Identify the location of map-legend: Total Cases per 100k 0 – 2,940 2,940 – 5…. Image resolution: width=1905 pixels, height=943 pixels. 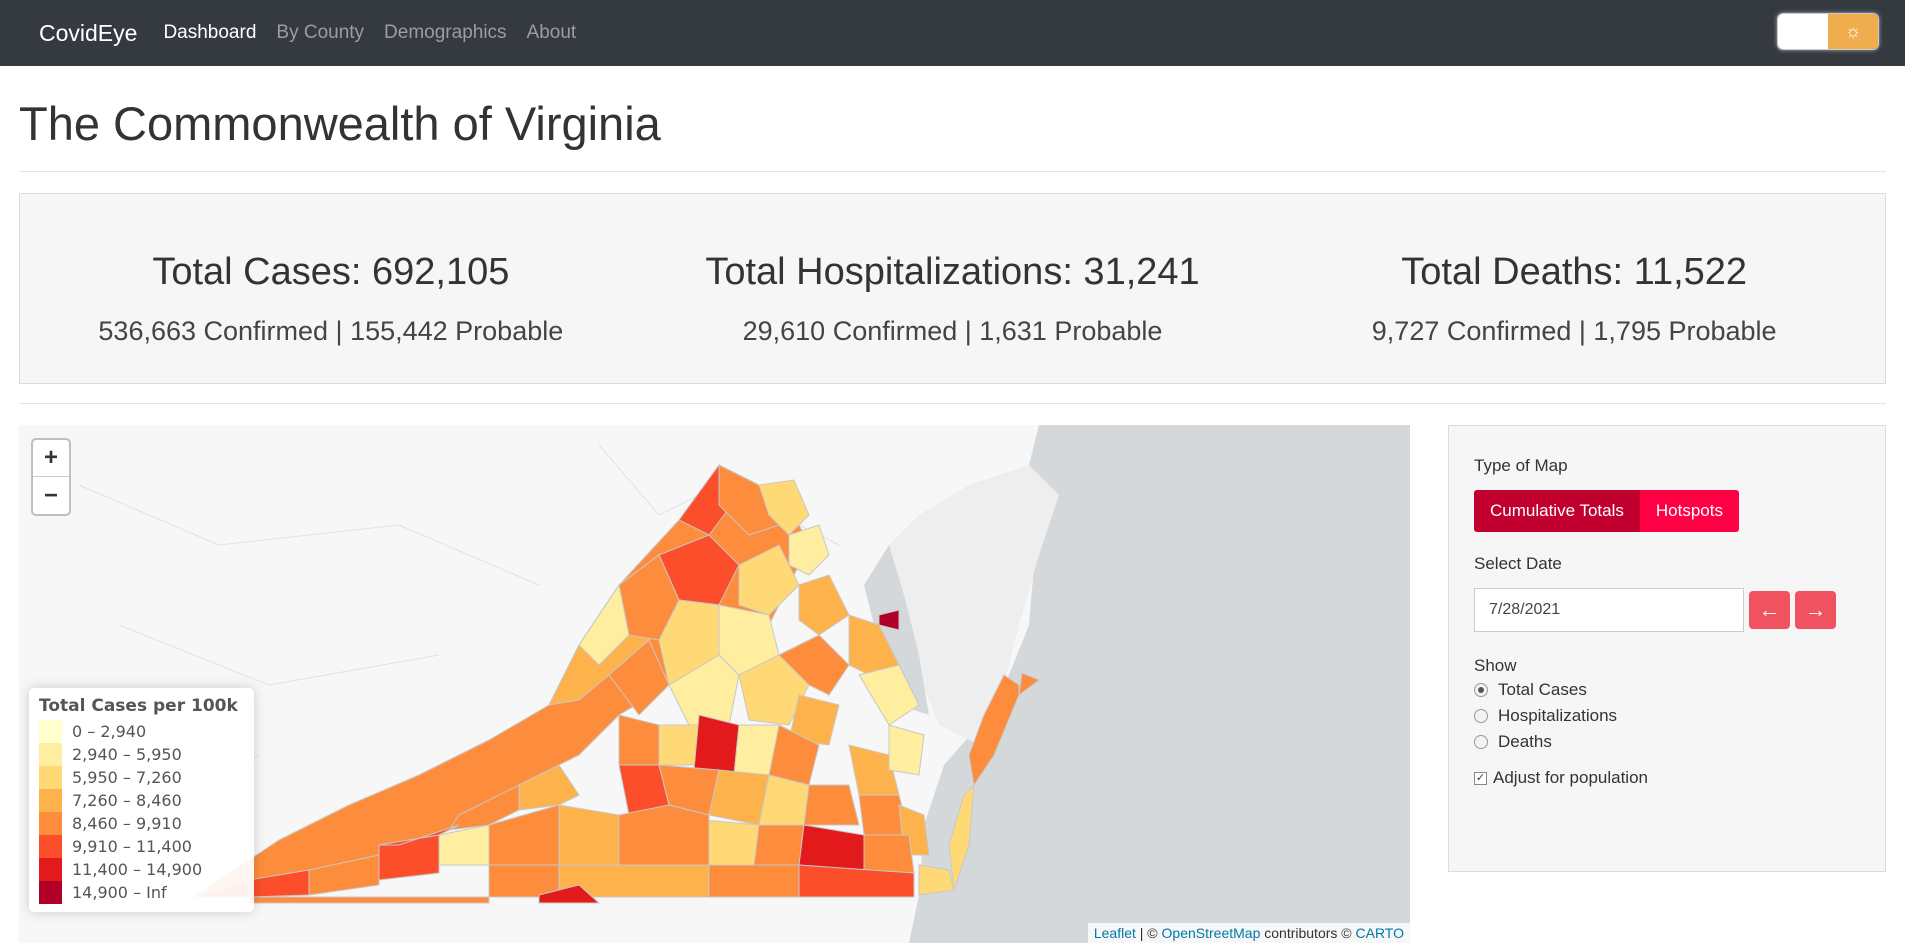
(141, 800).